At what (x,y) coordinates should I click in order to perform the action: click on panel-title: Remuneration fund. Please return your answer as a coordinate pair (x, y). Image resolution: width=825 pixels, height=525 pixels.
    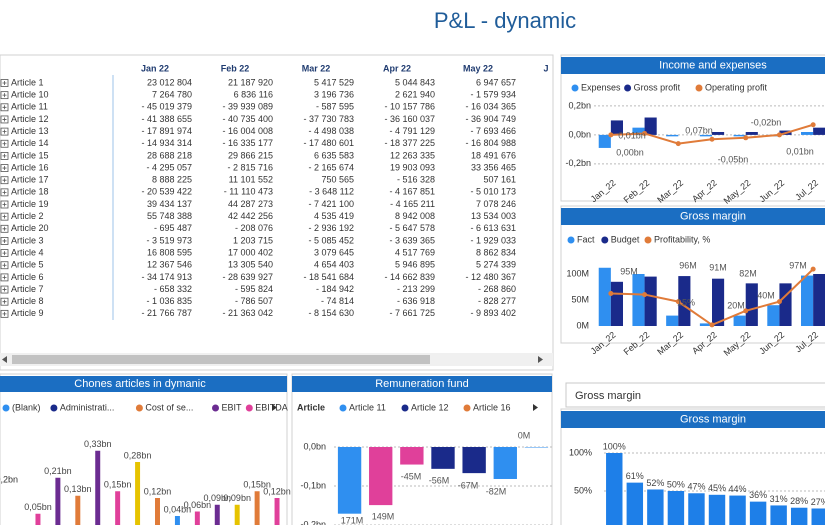
    Looking at the image, I should click on (422, 384).